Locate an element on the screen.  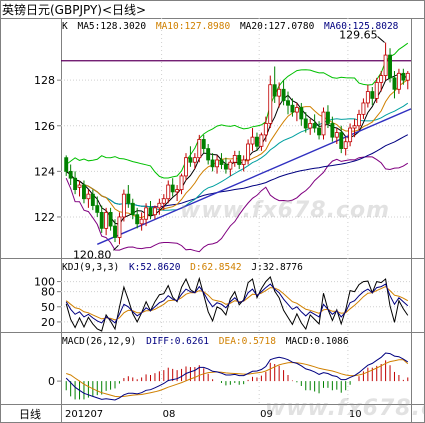
kdj-k-line is located at coordinates (237, 303).